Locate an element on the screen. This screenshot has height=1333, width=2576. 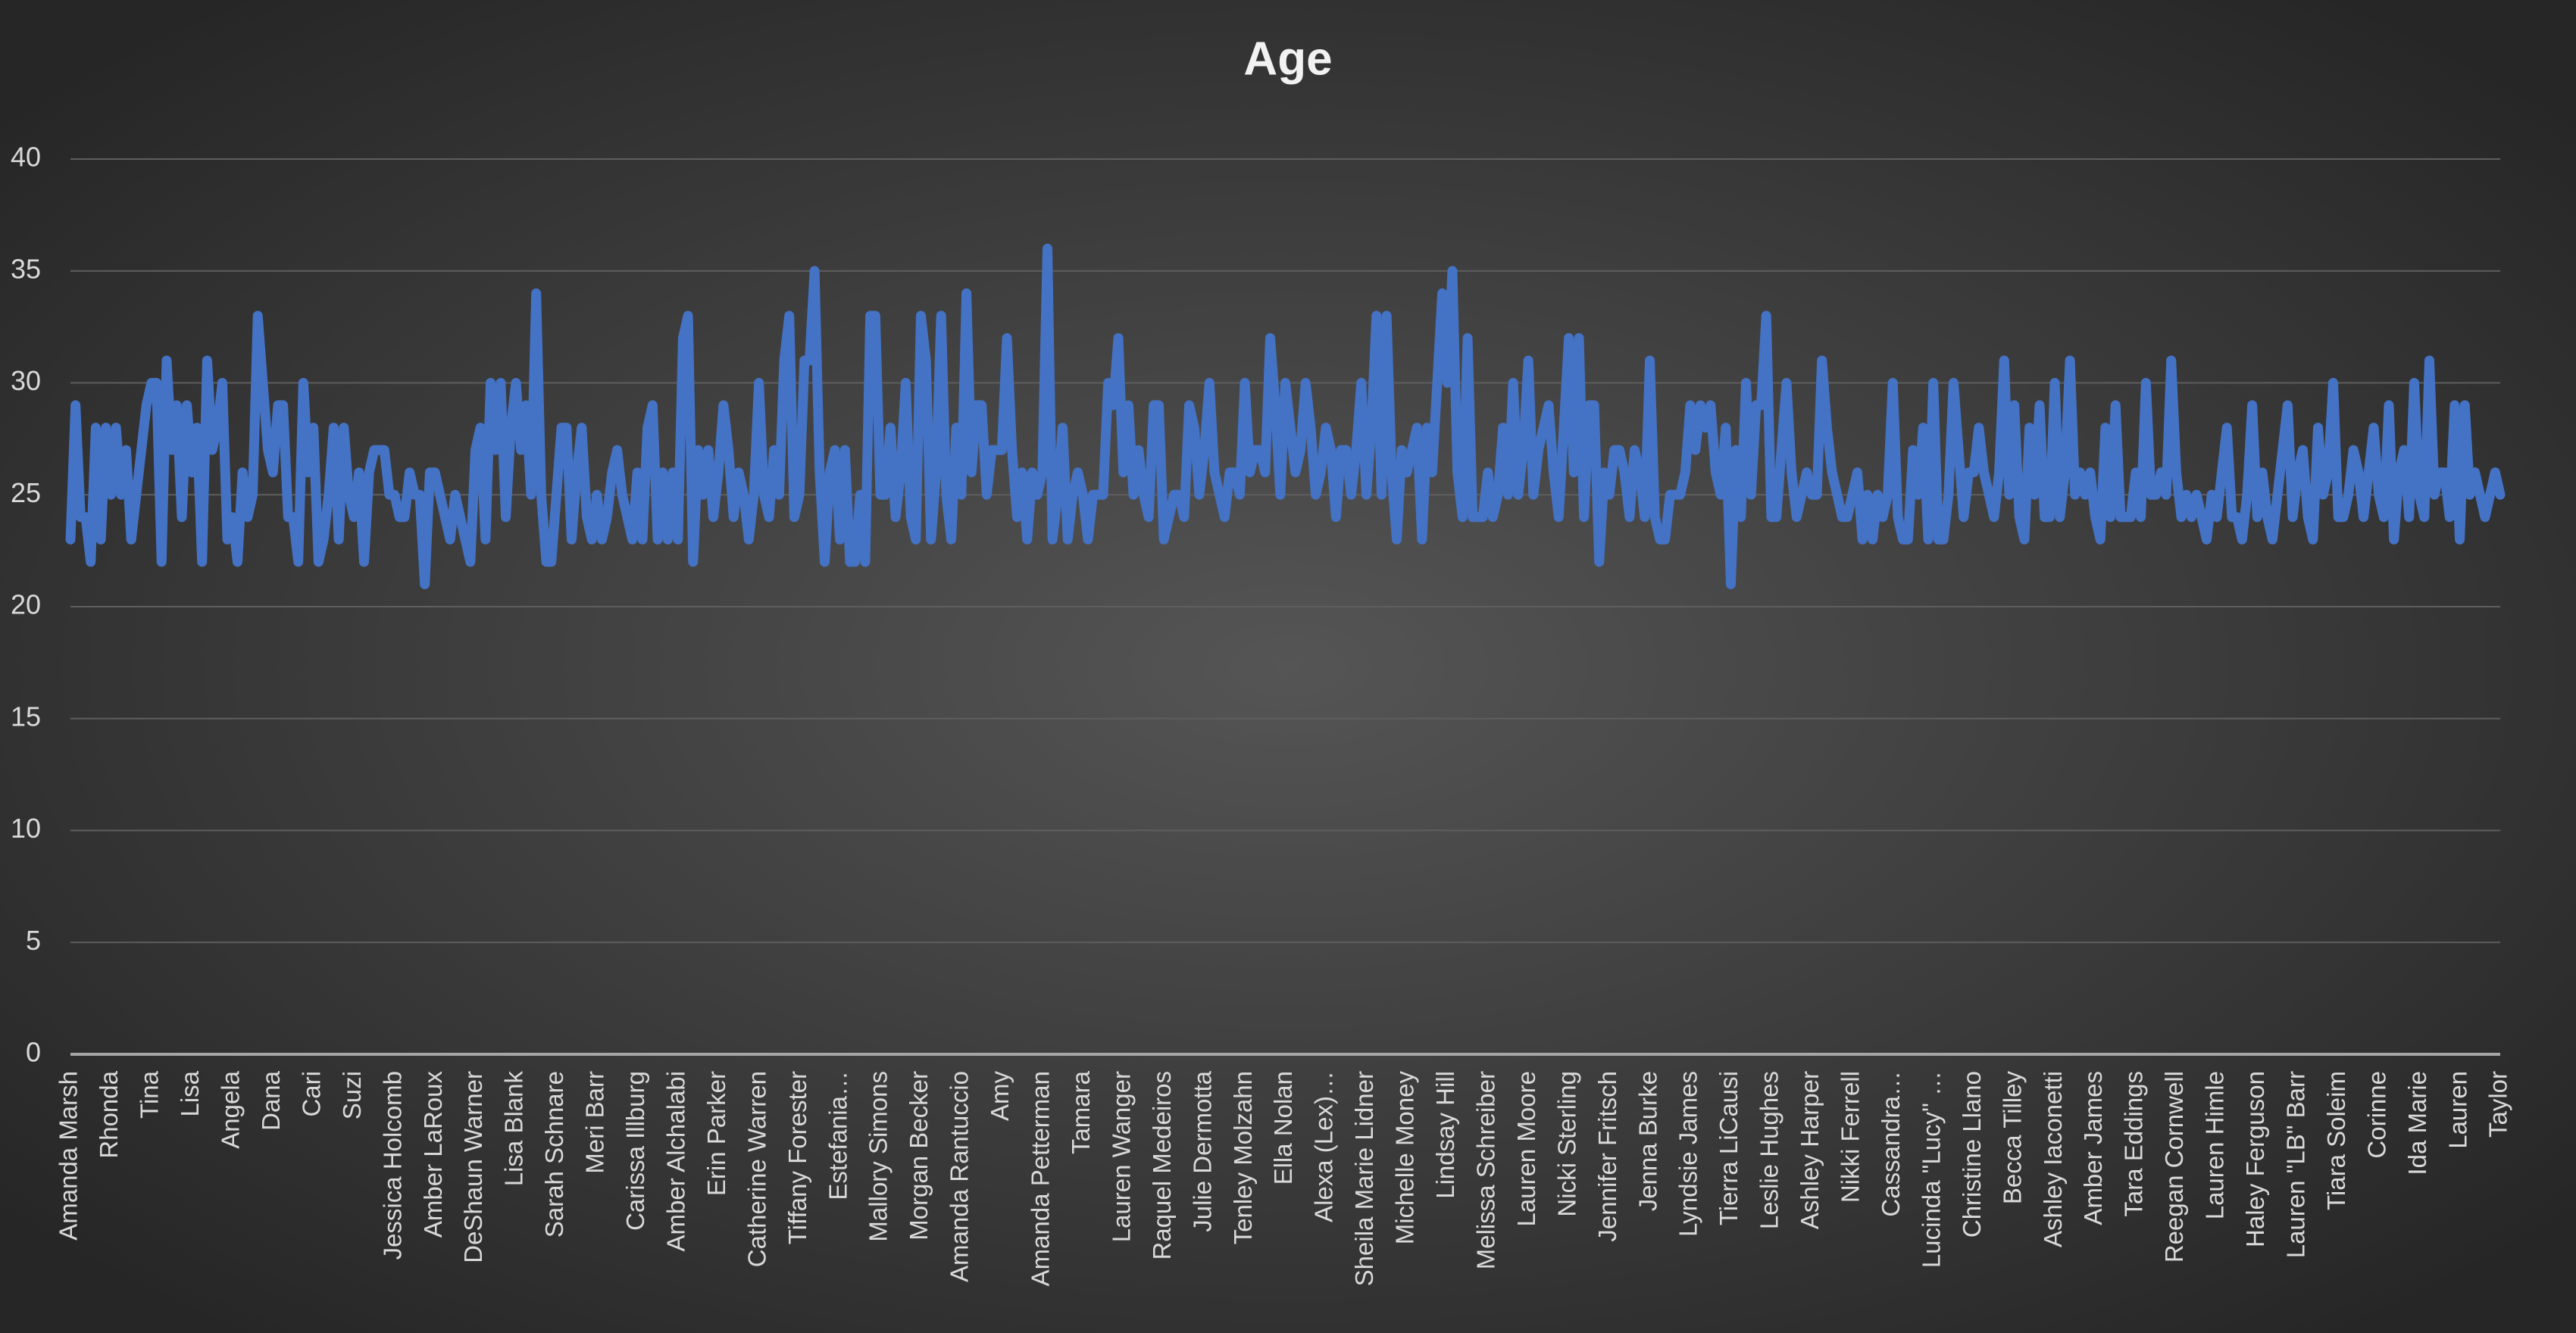
x-tick-label: Lauren Wanger is located at coordinates (1121, 1157).